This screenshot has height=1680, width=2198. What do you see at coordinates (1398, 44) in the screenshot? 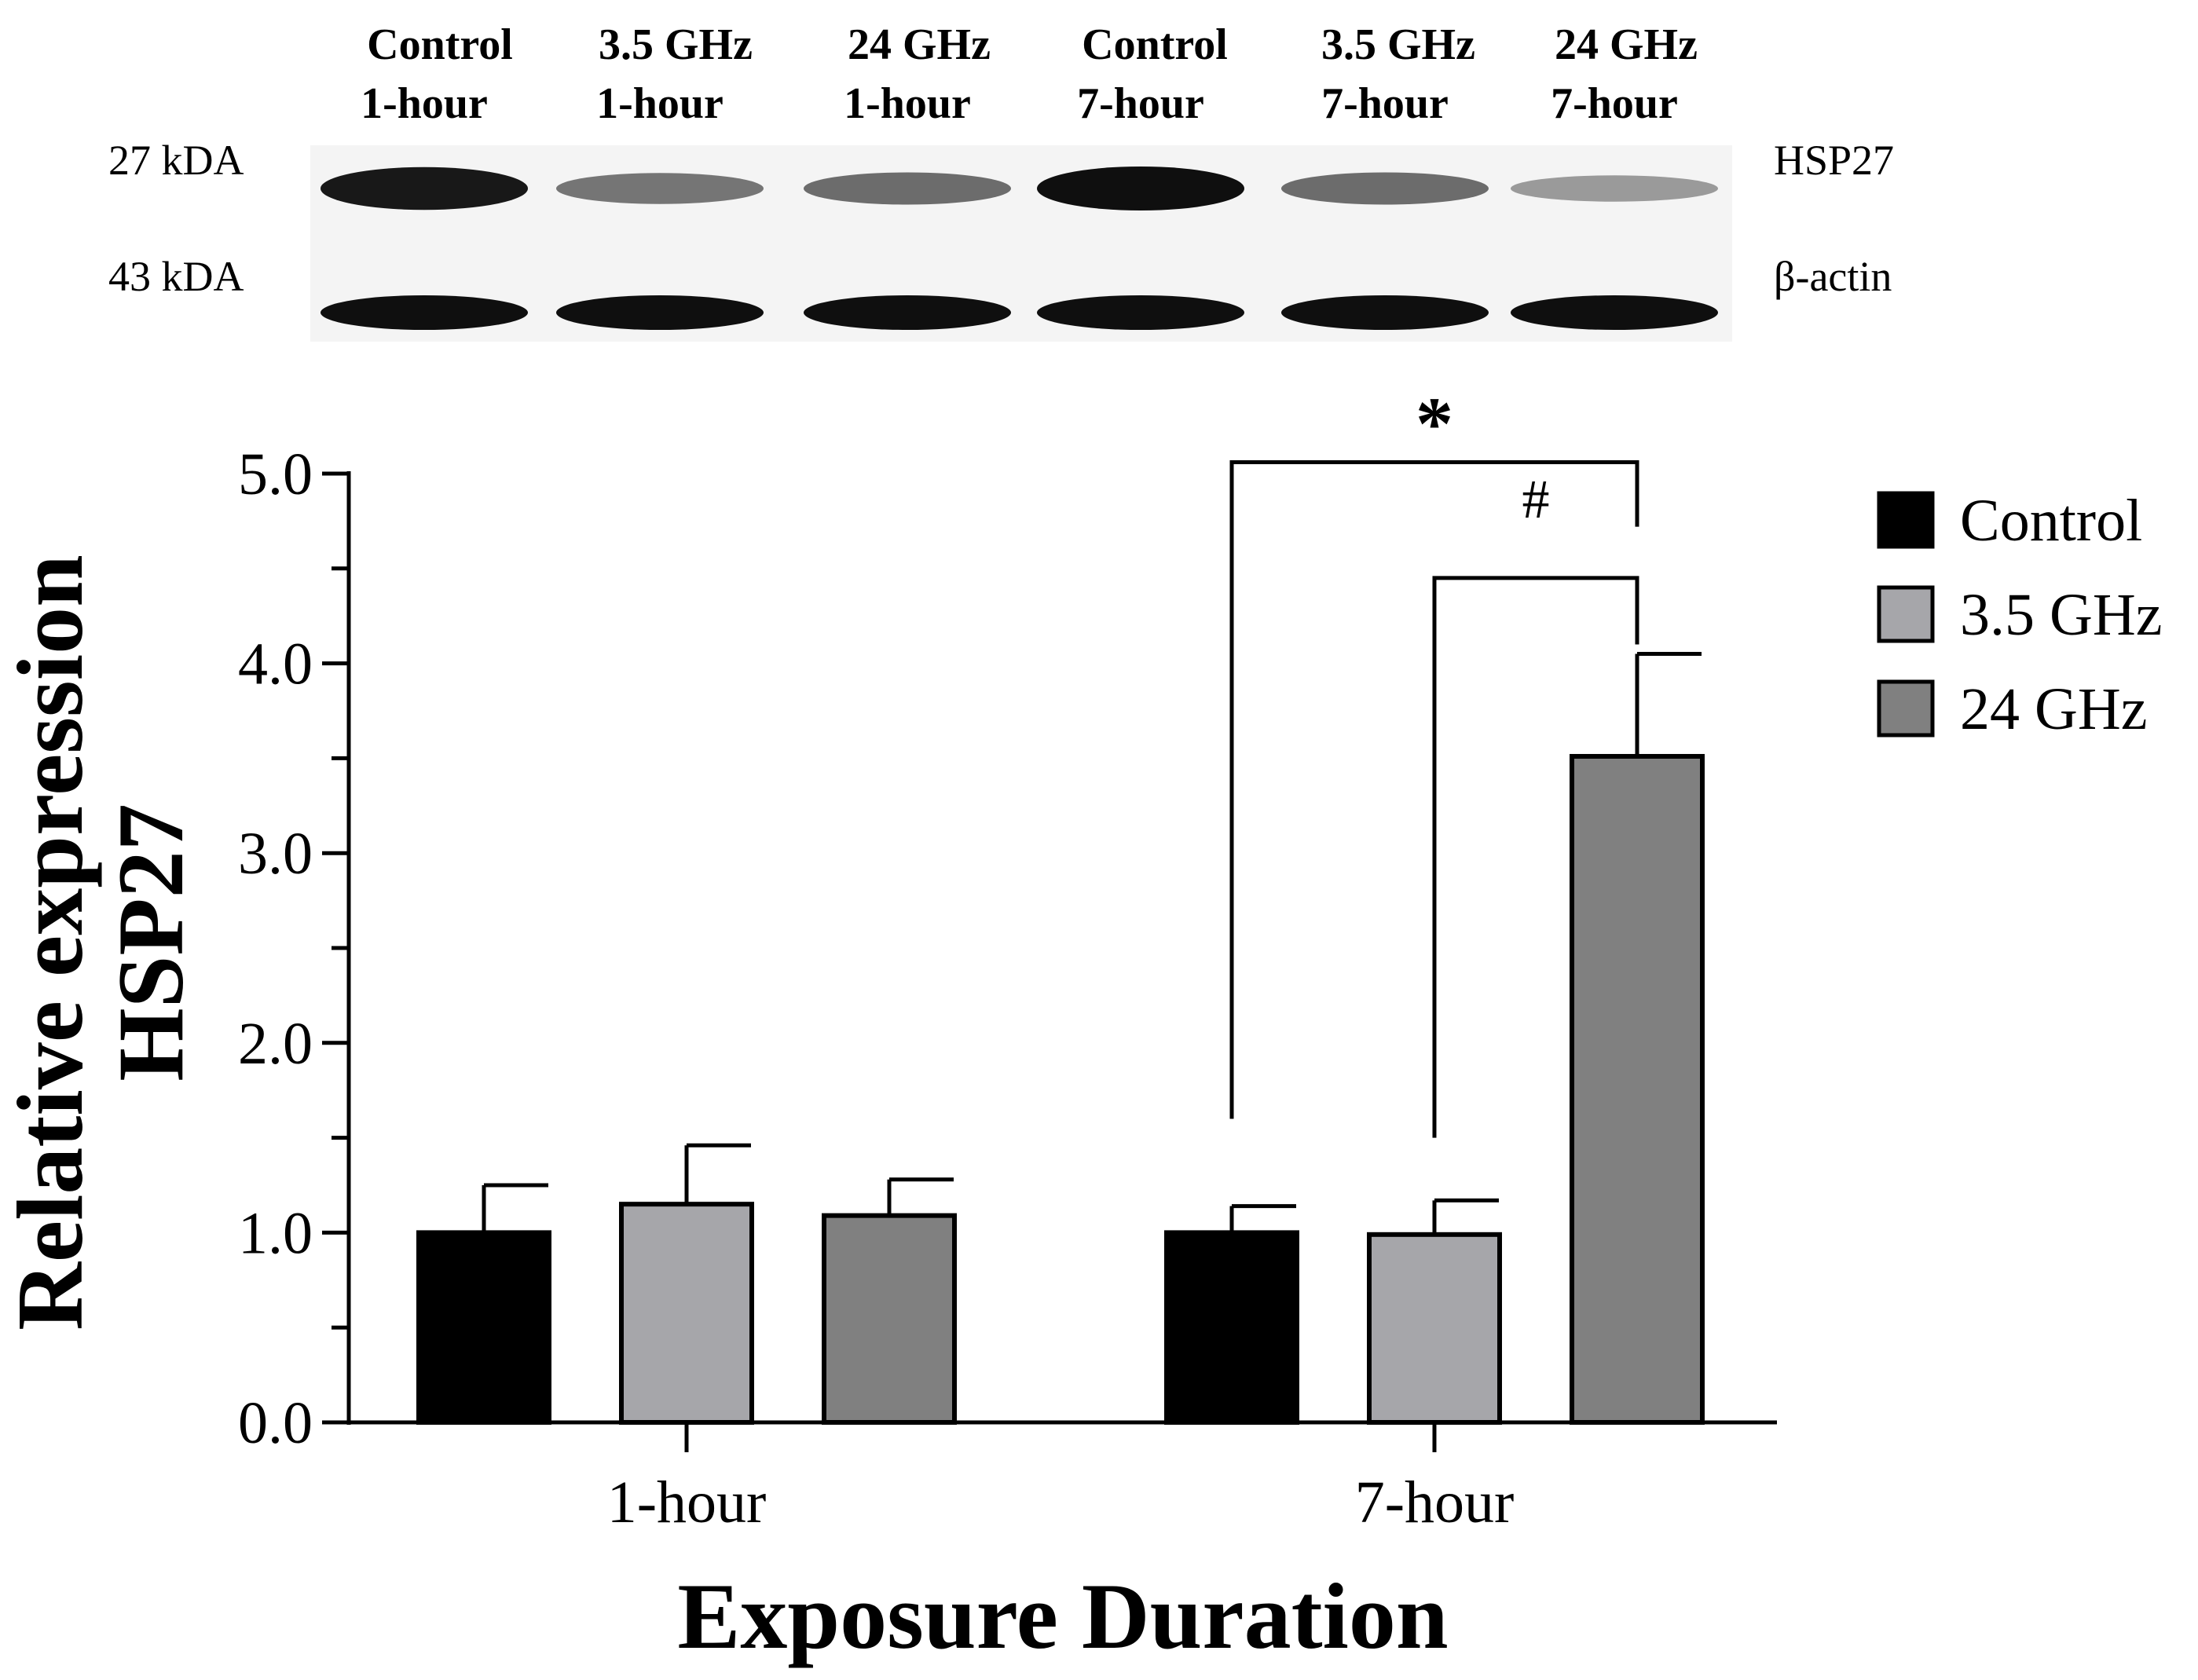
I see `lane-label-5: 3.5 GHz` at bounding box center [1398, 44].